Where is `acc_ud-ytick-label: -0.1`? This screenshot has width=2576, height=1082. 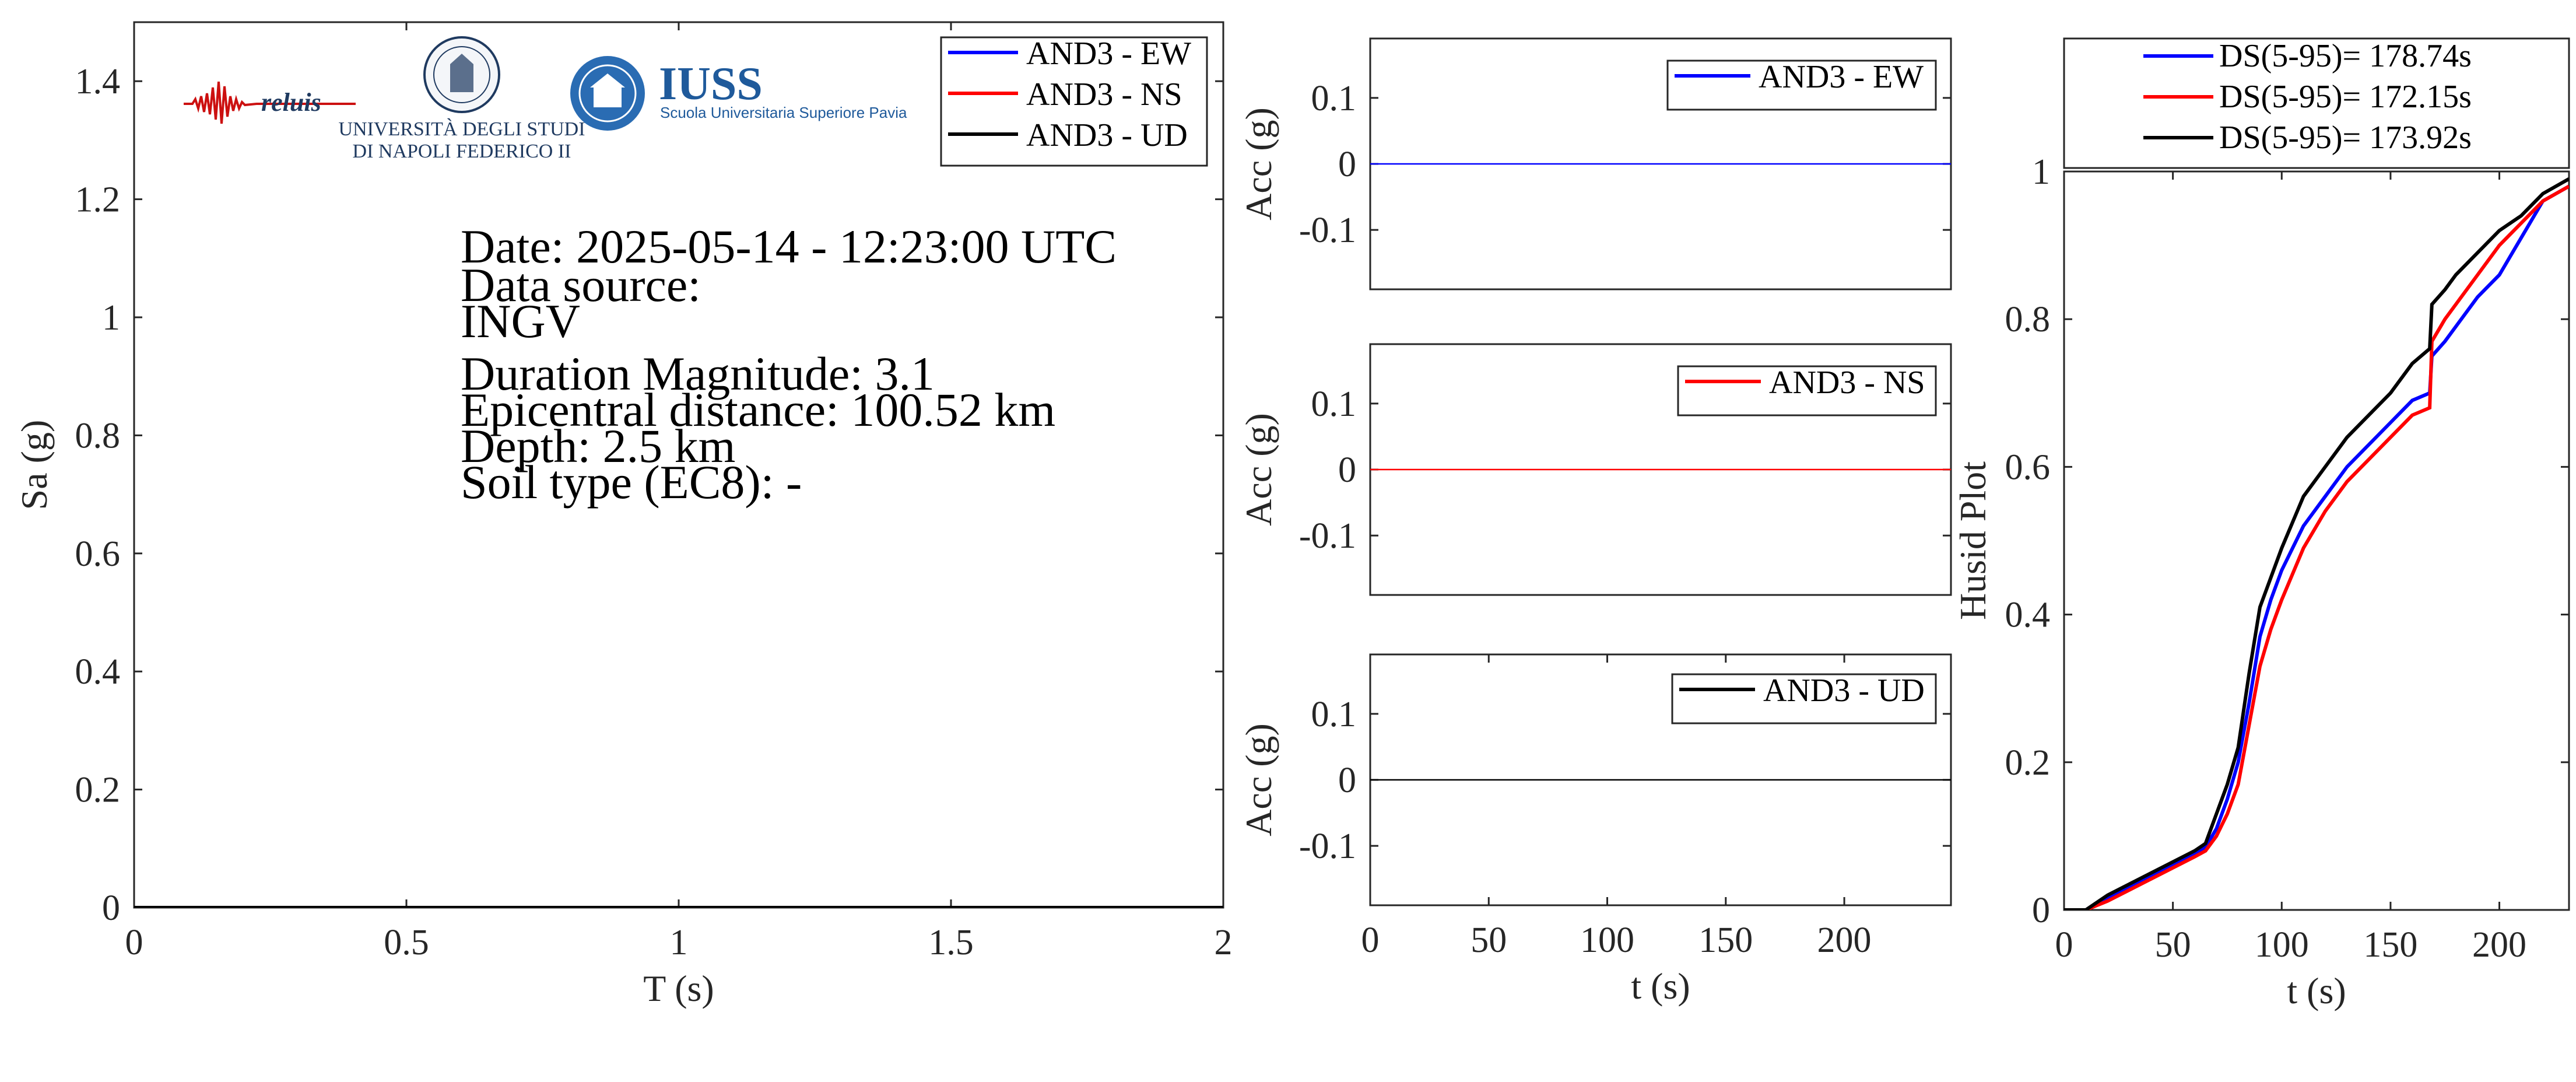
acc_ud-ytick-label: -0.1 is located at coordinates (1327, 847).